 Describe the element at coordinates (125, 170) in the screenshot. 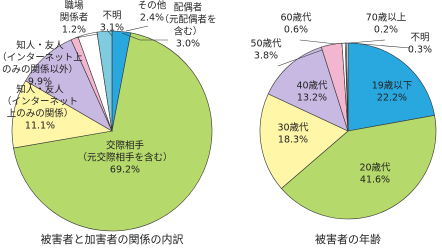

I see `value-label: 69.2%` at that location.